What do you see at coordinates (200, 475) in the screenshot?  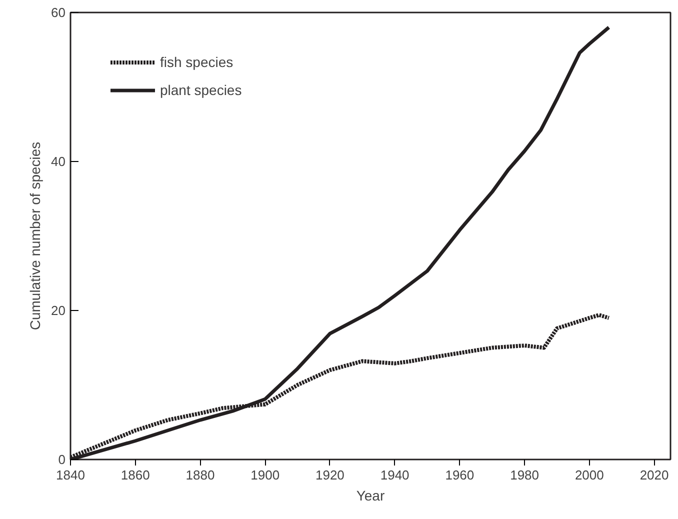 I see `x-tick-label: 1880` at bounding box center [200, 475].